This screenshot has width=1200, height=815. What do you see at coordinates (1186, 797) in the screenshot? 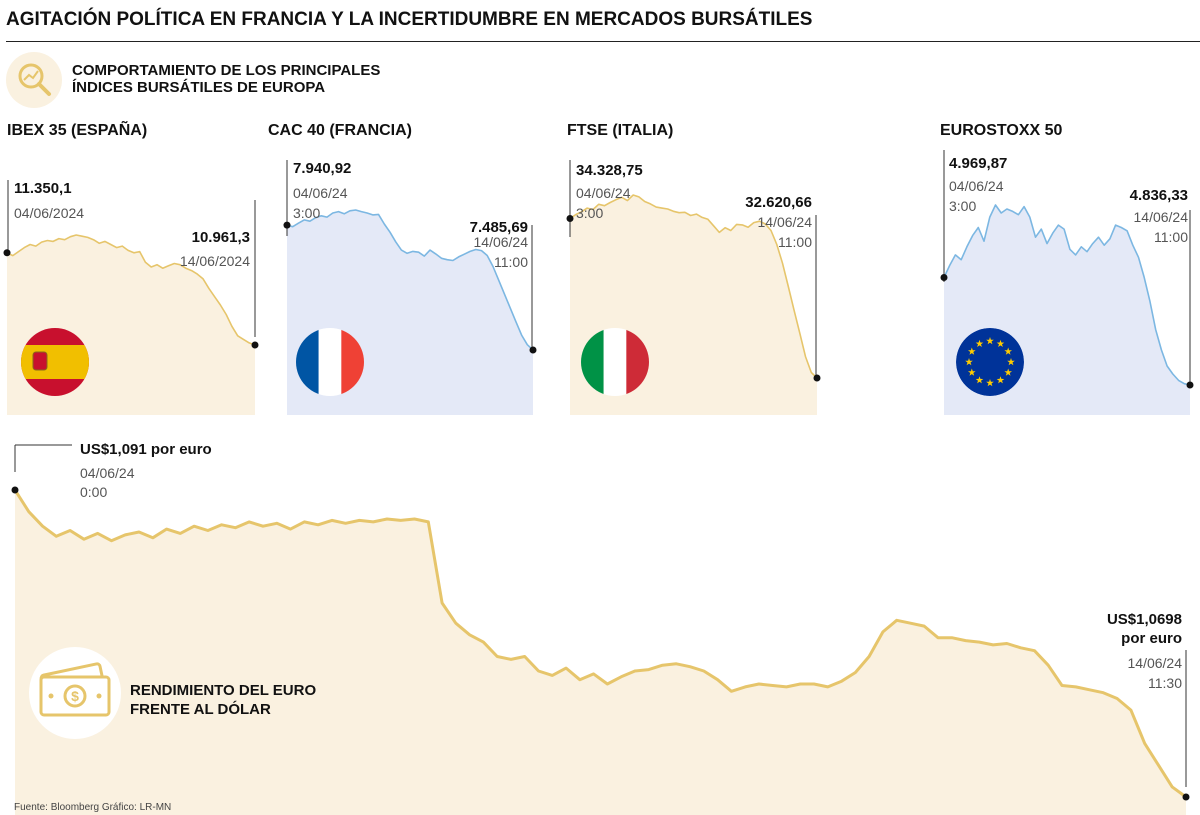
I see `euro-end-point` at bounding box center [1186, 797].